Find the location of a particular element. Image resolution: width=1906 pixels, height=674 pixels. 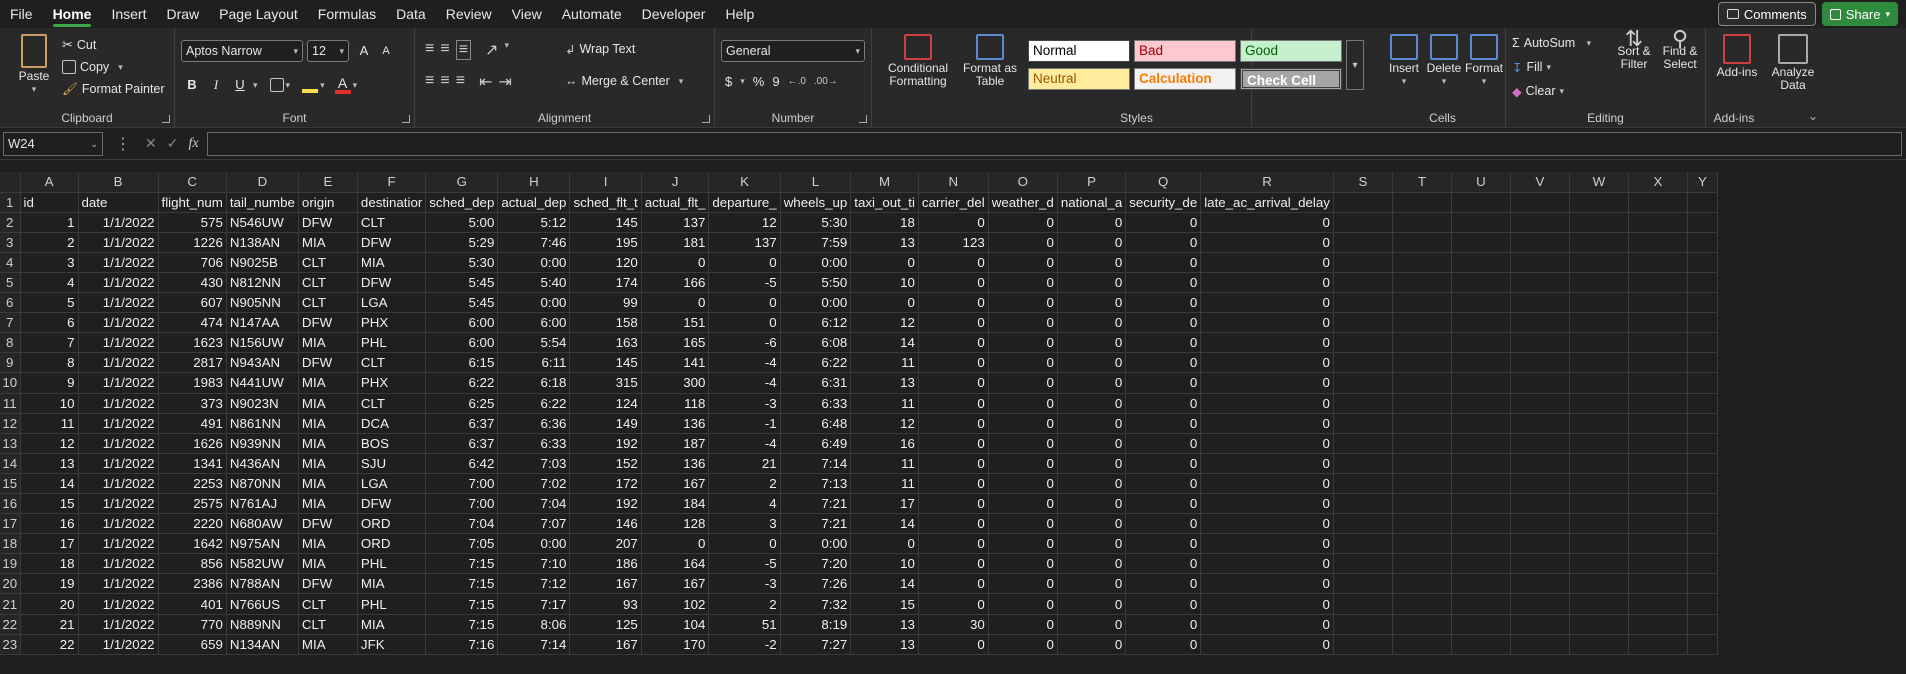

cell: 474 is located at coordinates (192, 323).